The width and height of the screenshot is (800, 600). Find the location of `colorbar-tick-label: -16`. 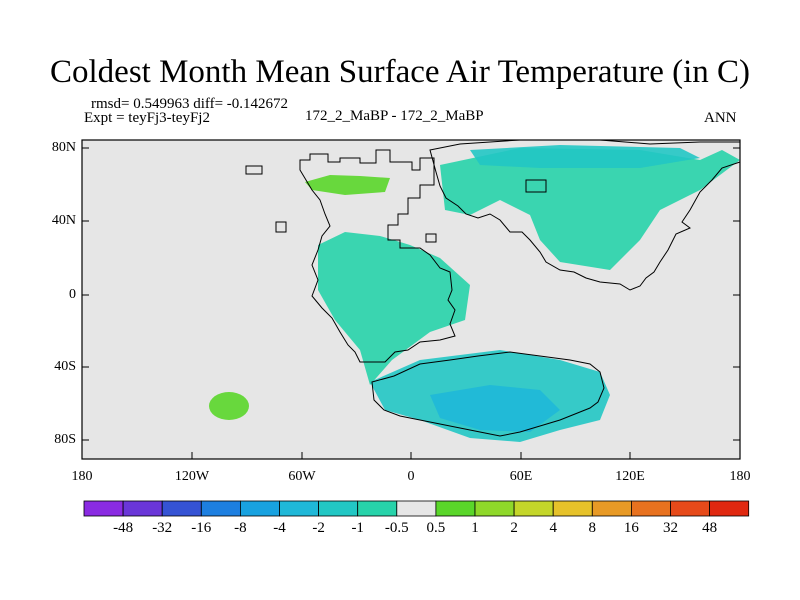

colorbar-tick-label: -16 is located at coordinates (201, 528).